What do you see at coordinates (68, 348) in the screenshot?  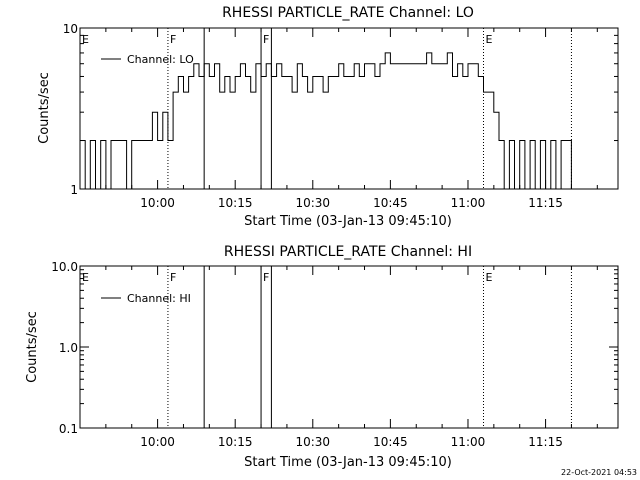 I see `y-tick-label-hi-1: 1.0` at bounding box center [68, 348].